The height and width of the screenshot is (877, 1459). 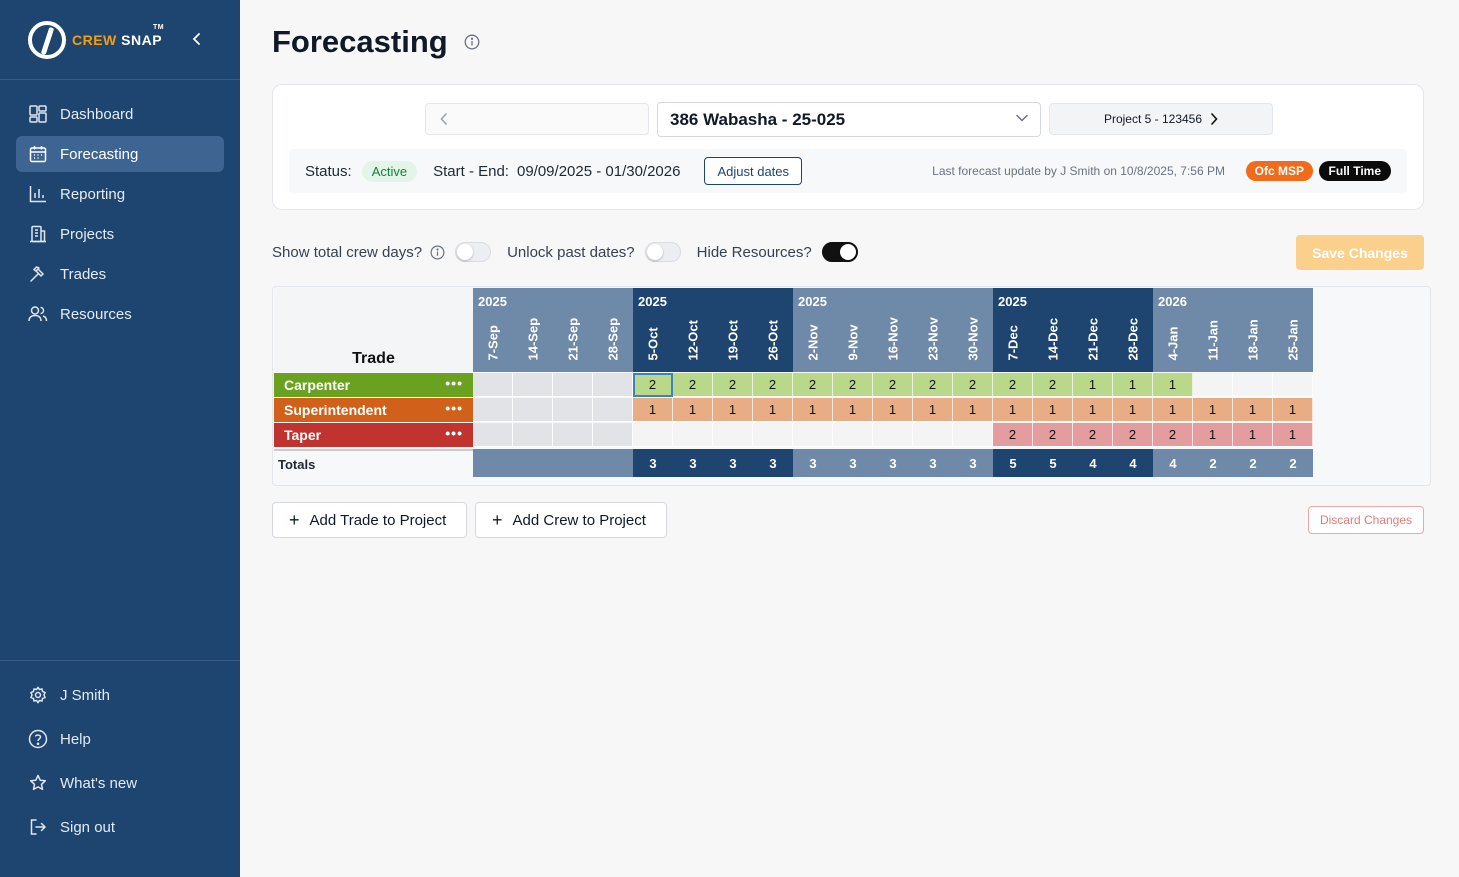 I want to click on nav-item-resources: Resources, so click(x=120, y=314).